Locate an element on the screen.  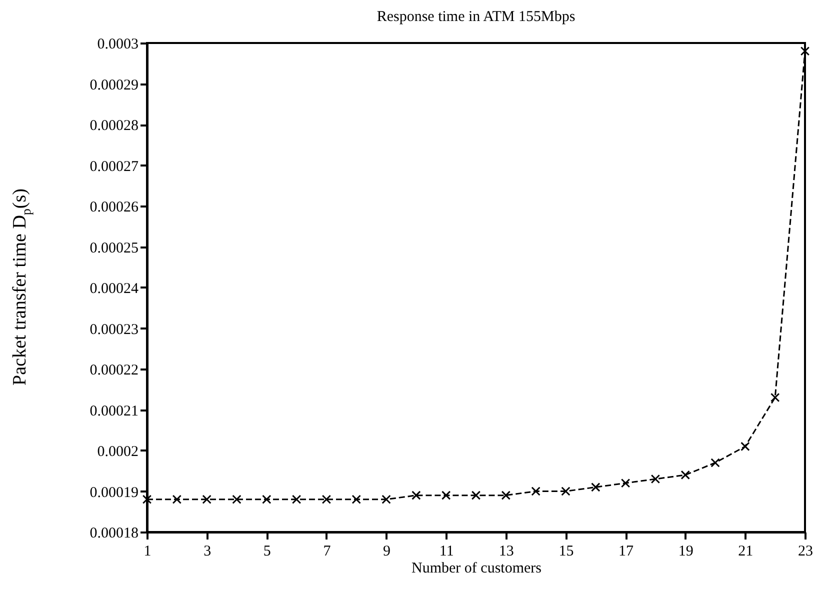
y-tick-label: 0.00027 is located at coordinates (114, 166).